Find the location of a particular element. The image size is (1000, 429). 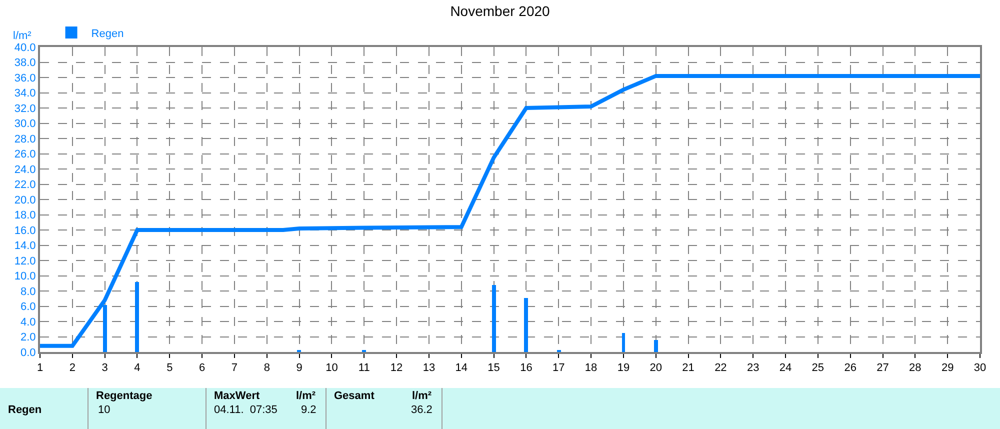

y-tick-label: 8.0 is located at coordinates (28, 292).